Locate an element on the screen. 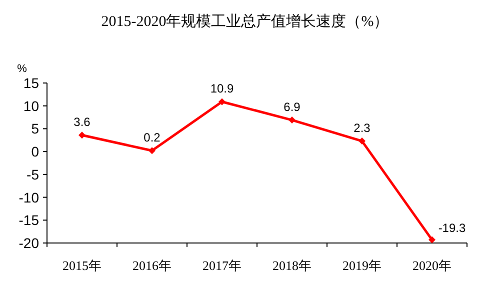 The height and width of the screenshot is (289, 482). y-tick-label: 15 is located at coordinates (31, 83).